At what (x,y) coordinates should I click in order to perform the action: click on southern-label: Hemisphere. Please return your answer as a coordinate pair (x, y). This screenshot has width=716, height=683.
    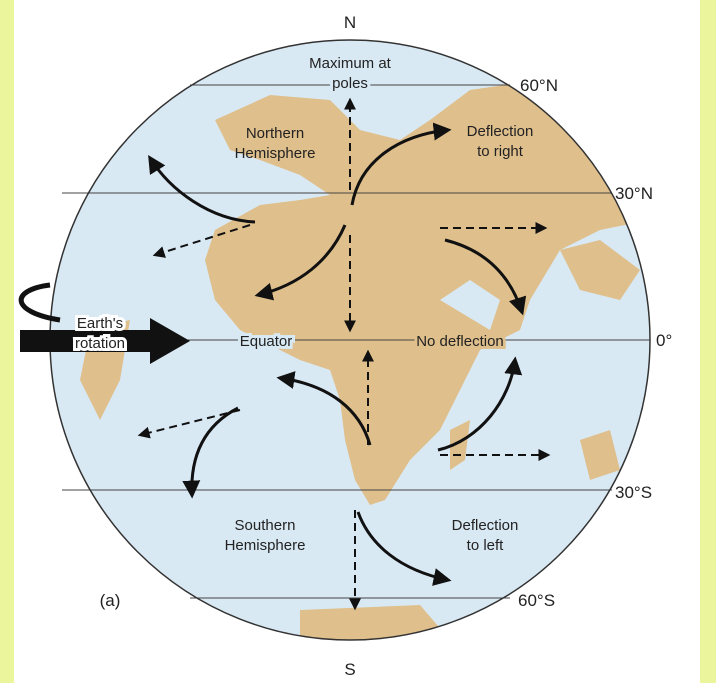
    Looking at the image, I should click on (265, 545).